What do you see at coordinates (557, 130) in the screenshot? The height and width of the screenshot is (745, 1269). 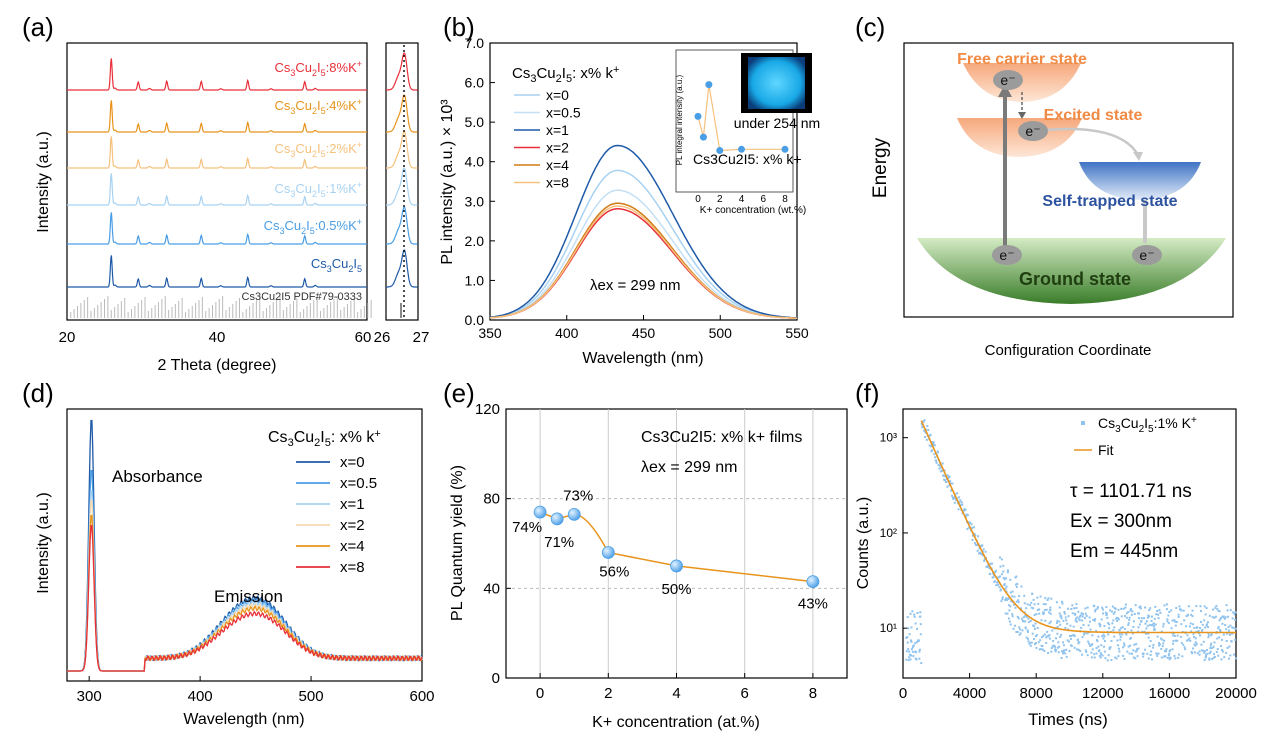 I see `panel-b-legend-label: x=1` at bounding box center [557, 130].